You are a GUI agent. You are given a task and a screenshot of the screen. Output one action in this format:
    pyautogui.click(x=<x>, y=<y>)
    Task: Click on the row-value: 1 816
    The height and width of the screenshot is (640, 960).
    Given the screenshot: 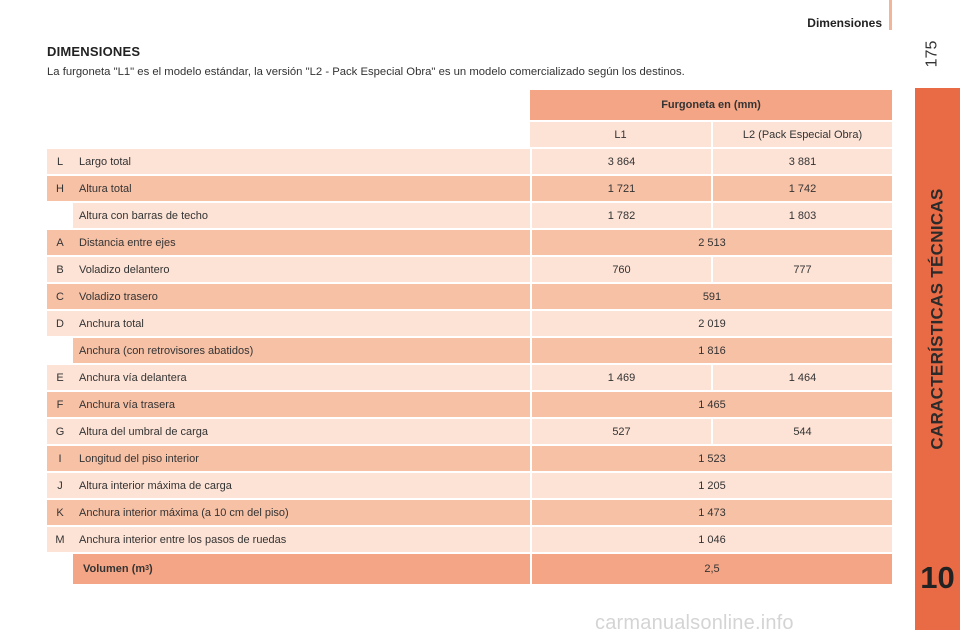 What is the action you would take?
    pyautogui.click(x=711, y=350)
    